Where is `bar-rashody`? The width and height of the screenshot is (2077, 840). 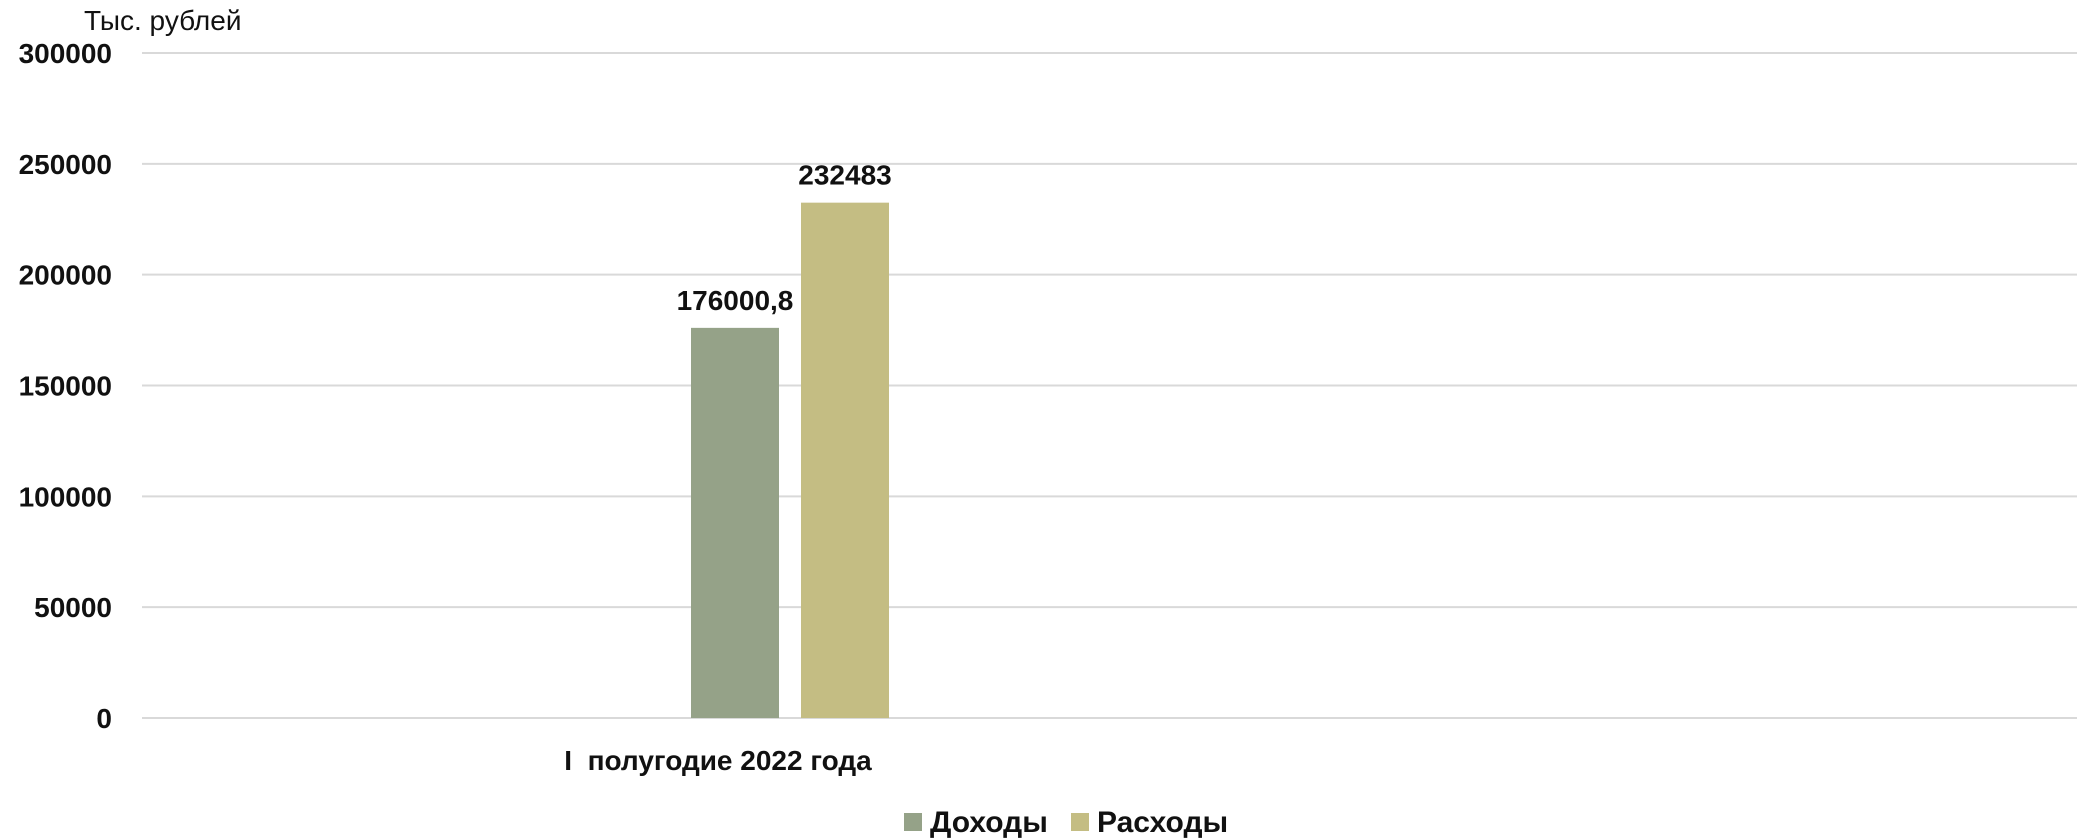 bar-rashody is located at coordinates (845, 460).